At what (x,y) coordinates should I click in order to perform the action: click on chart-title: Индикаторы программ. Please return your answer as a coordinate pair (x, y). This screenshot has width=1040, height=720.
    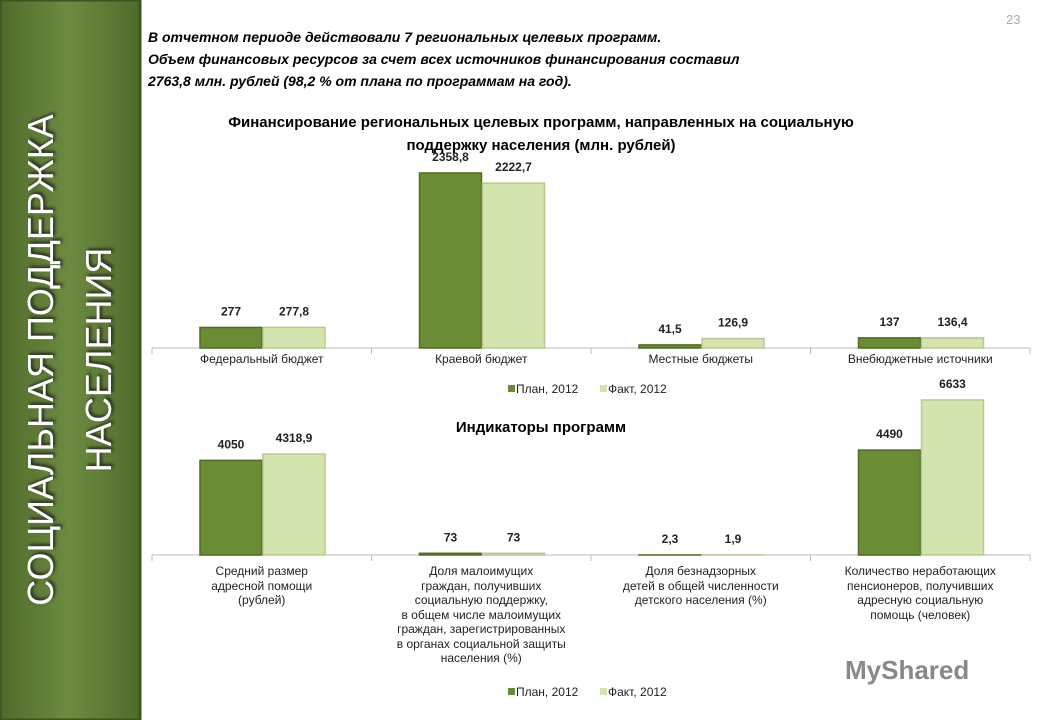
    Looking at the image, I should click on (541, 427).